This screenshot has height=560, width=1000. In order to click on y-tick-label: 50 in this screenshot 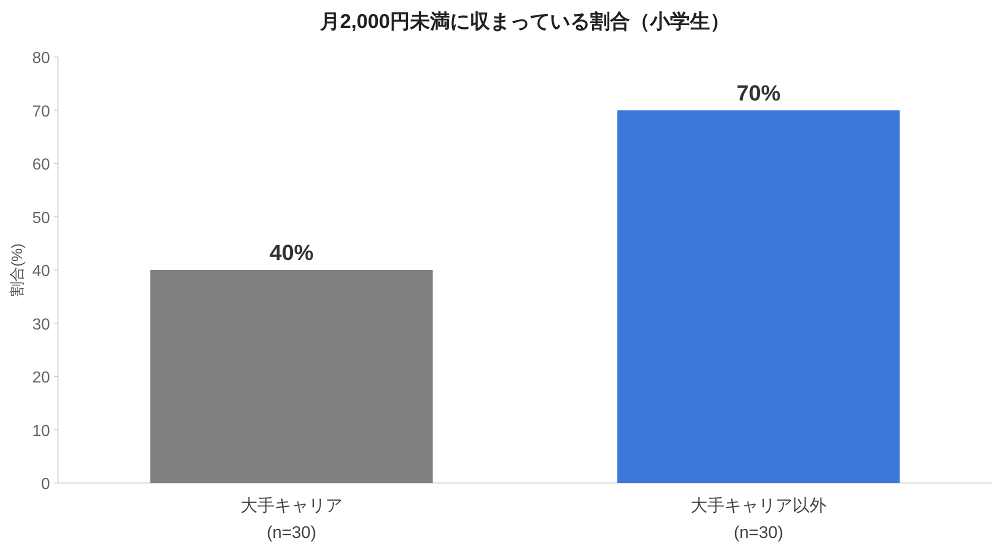, I will do `click(41, 218)`.